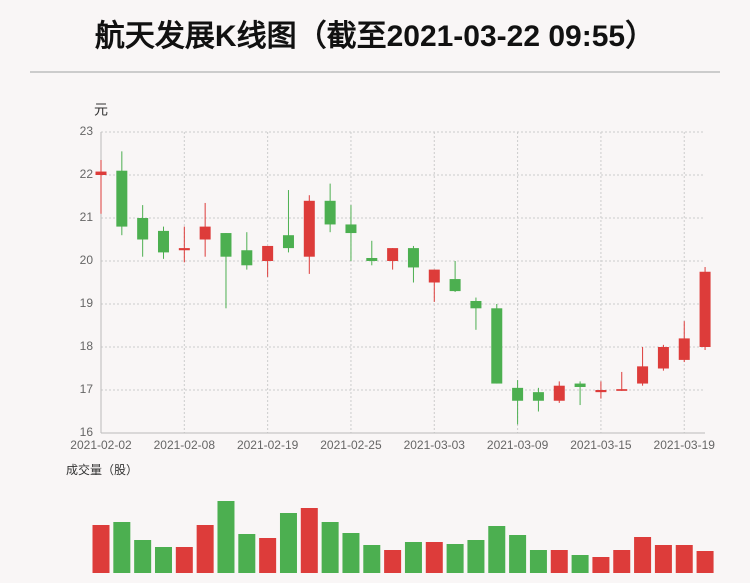 The width and height of the screenshot is (750, 583). I want to click on x-tick-label: 2021-03-03, so click(435, 445).